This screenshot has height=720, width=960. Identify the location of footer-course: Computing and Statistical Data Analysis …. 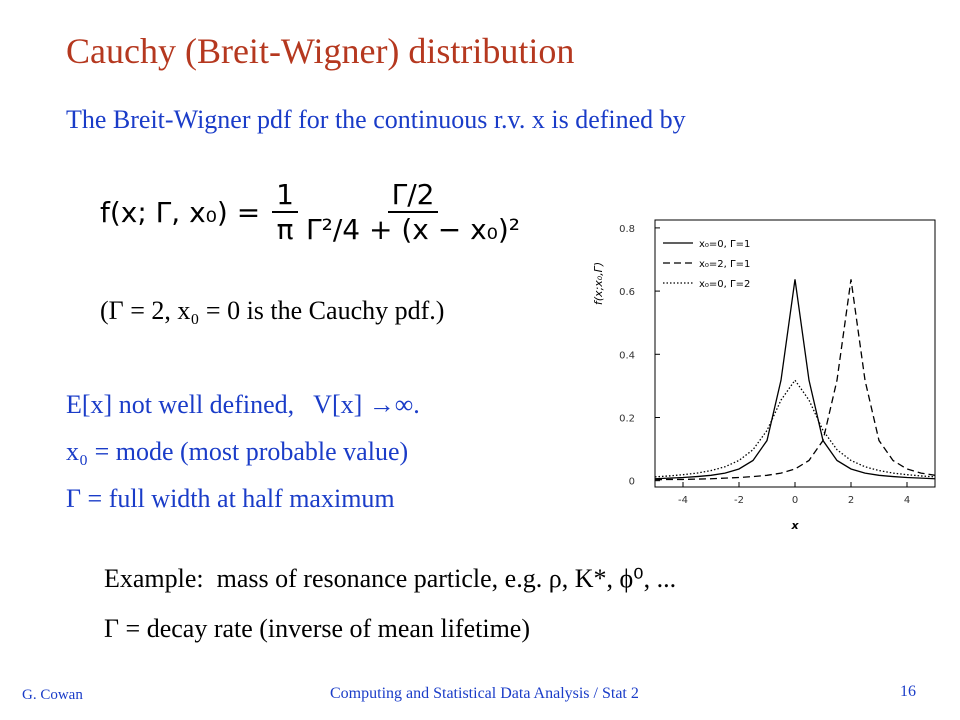
(484, 693).